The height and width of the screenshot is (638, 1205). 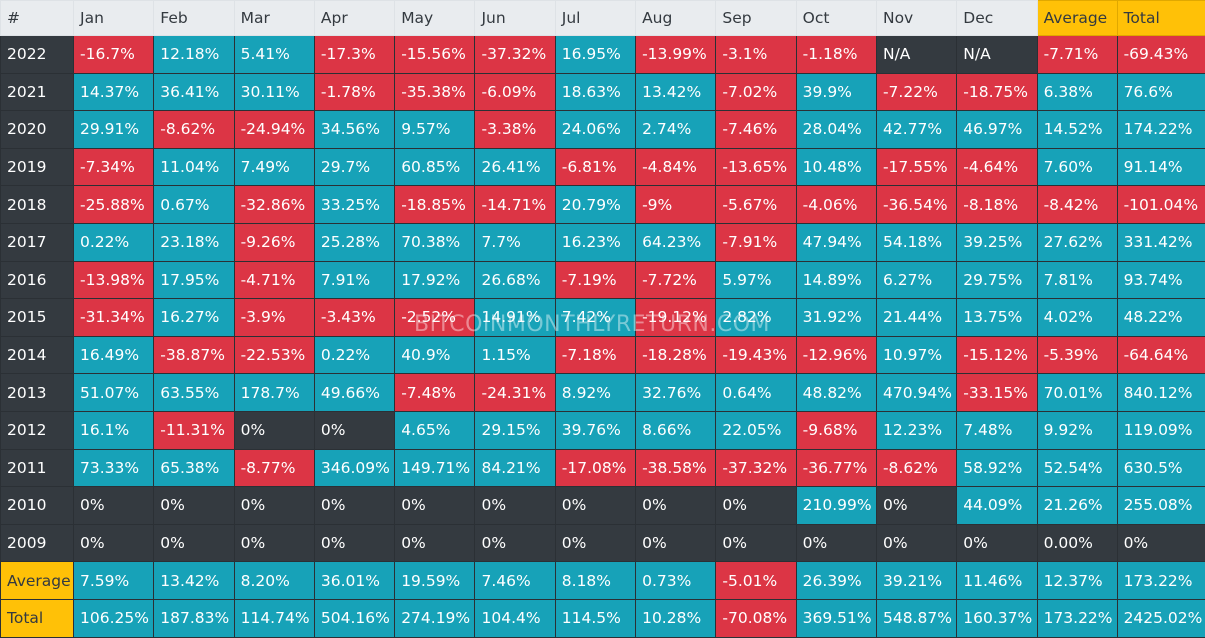 I want to click on return-cell: 8.18%, so click(x=595, y=581).